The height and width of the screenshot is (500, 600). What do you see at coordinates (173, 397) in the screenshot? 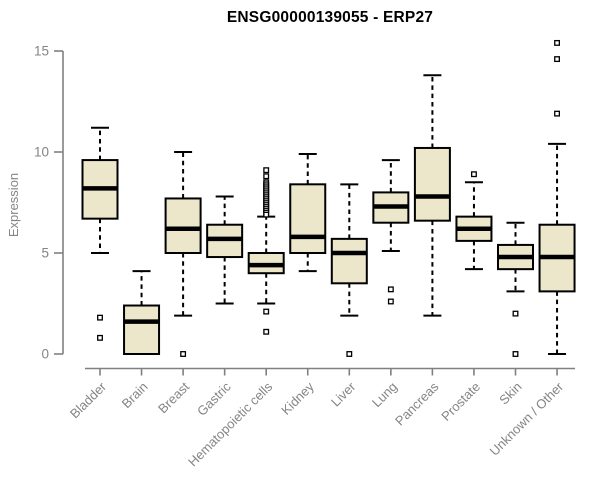
I see `x-category-label: Breast` at bounding box center [173, 397].